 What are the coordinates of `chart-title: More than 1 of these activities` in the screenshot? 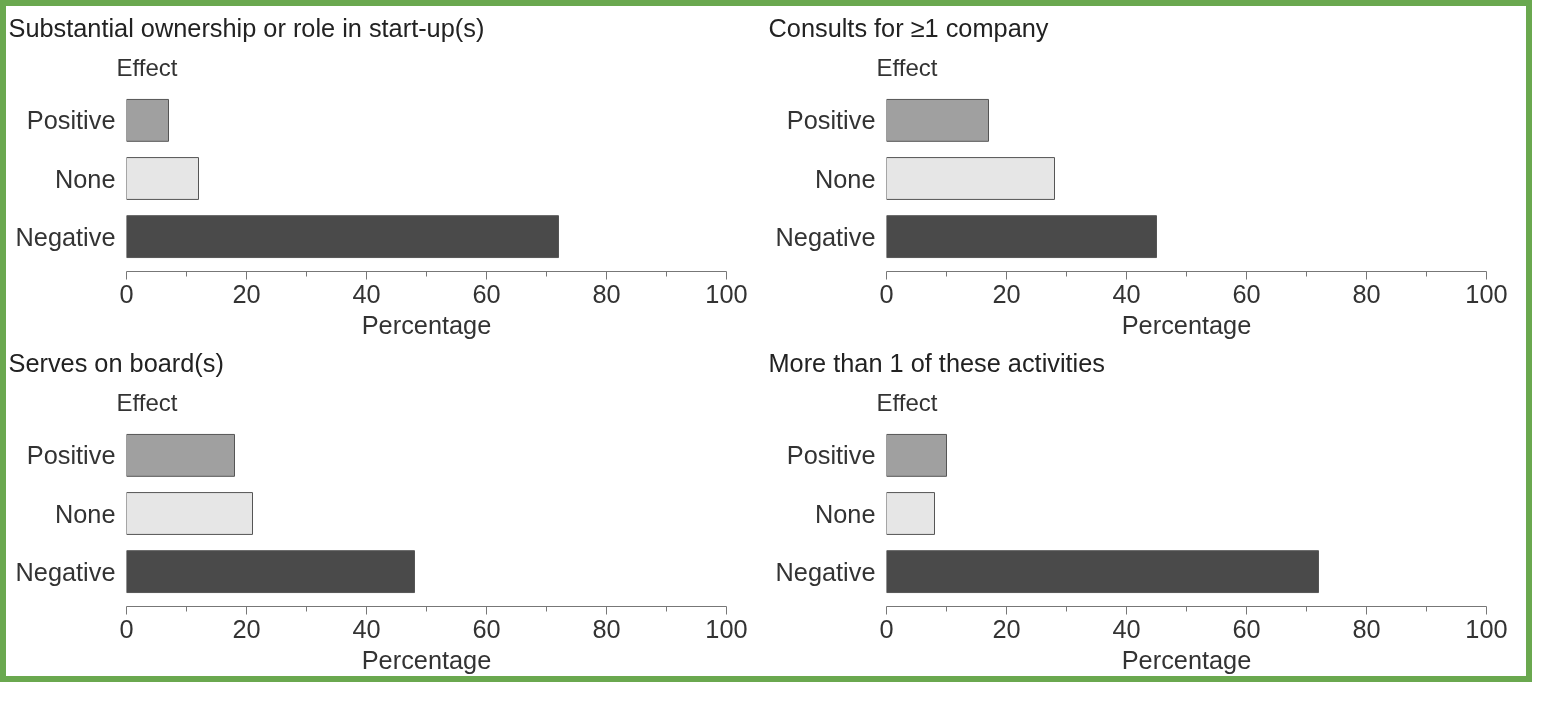 It's located at (936, 362).